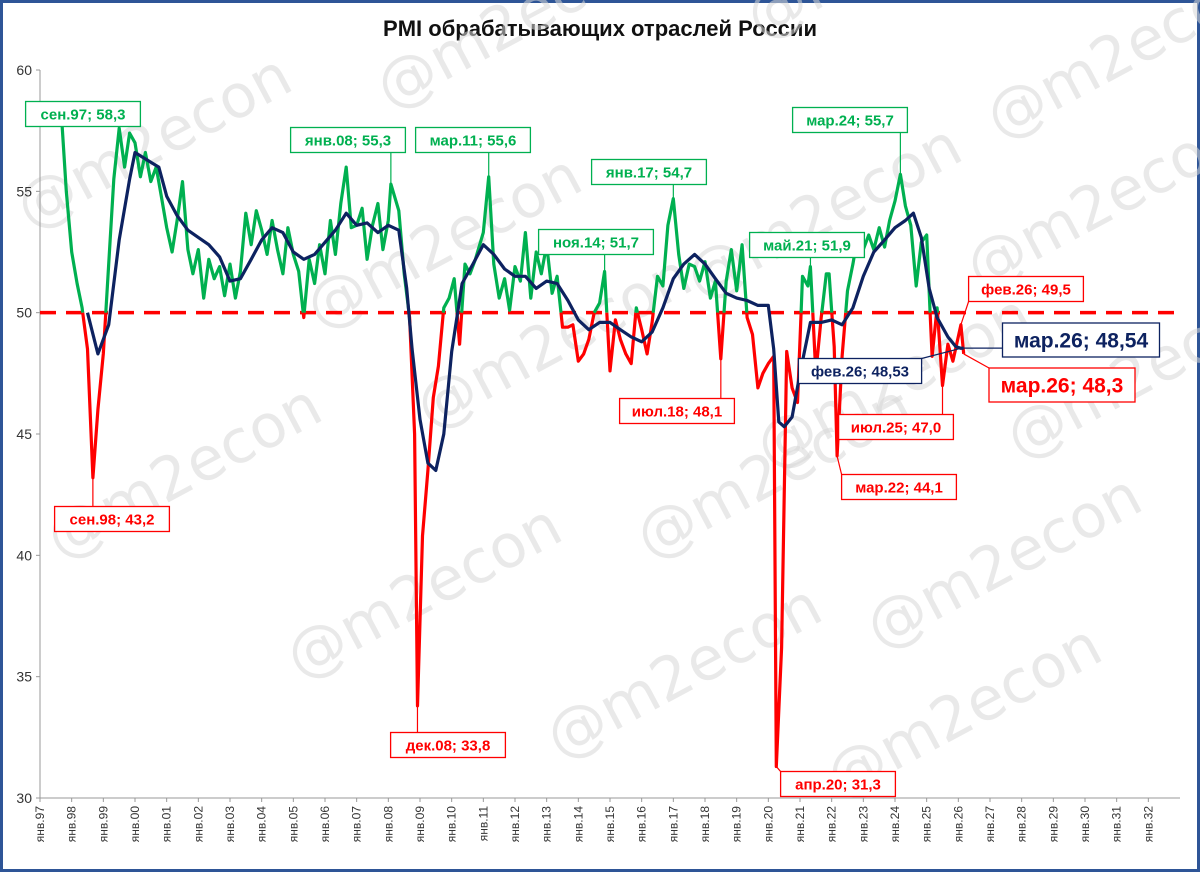  What do you see at coordinates (600, 28) in the screenshot?
I see `chart-title: PMI обрабатывающих отраслей России` at bounding box center [600, 28].